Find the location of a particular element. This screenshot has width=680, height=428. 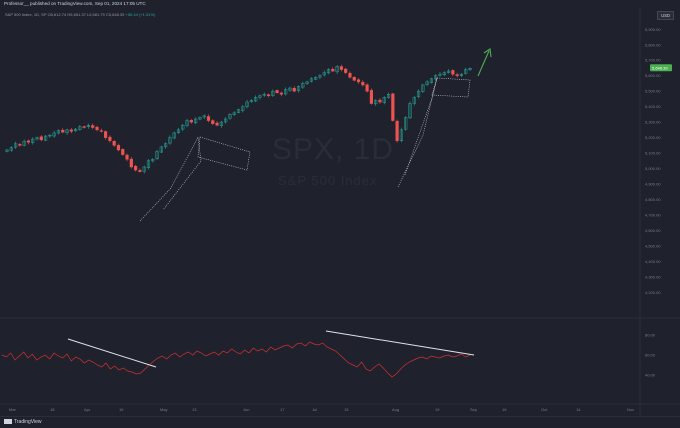

change-value: +56.44 (+1.01%) is located at coordinates (140, 14).